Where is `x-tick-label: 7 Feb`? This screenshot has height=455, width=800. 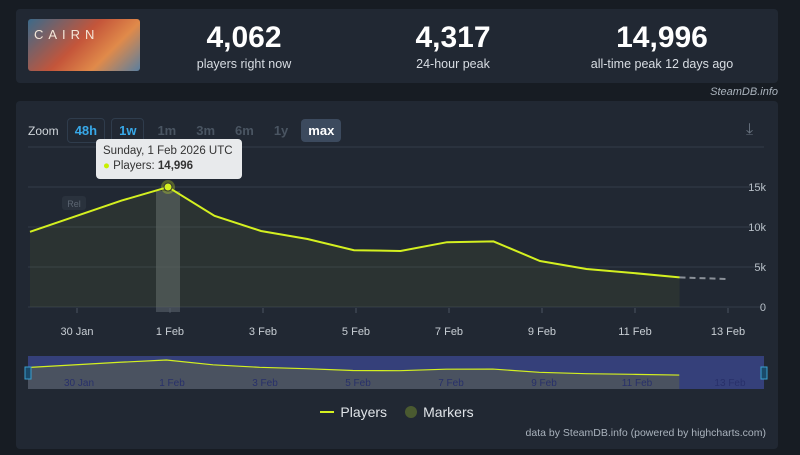 x-tick-label: 7 Feb is located at coordinates (449, 332).